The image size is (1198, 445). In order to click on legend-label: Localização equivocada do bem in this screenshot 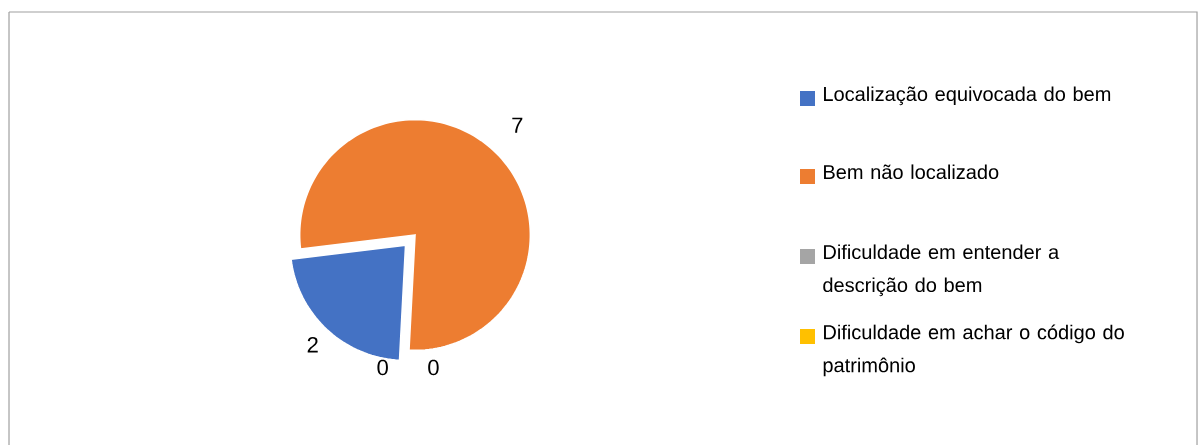, I will do `click(967, 96)`.